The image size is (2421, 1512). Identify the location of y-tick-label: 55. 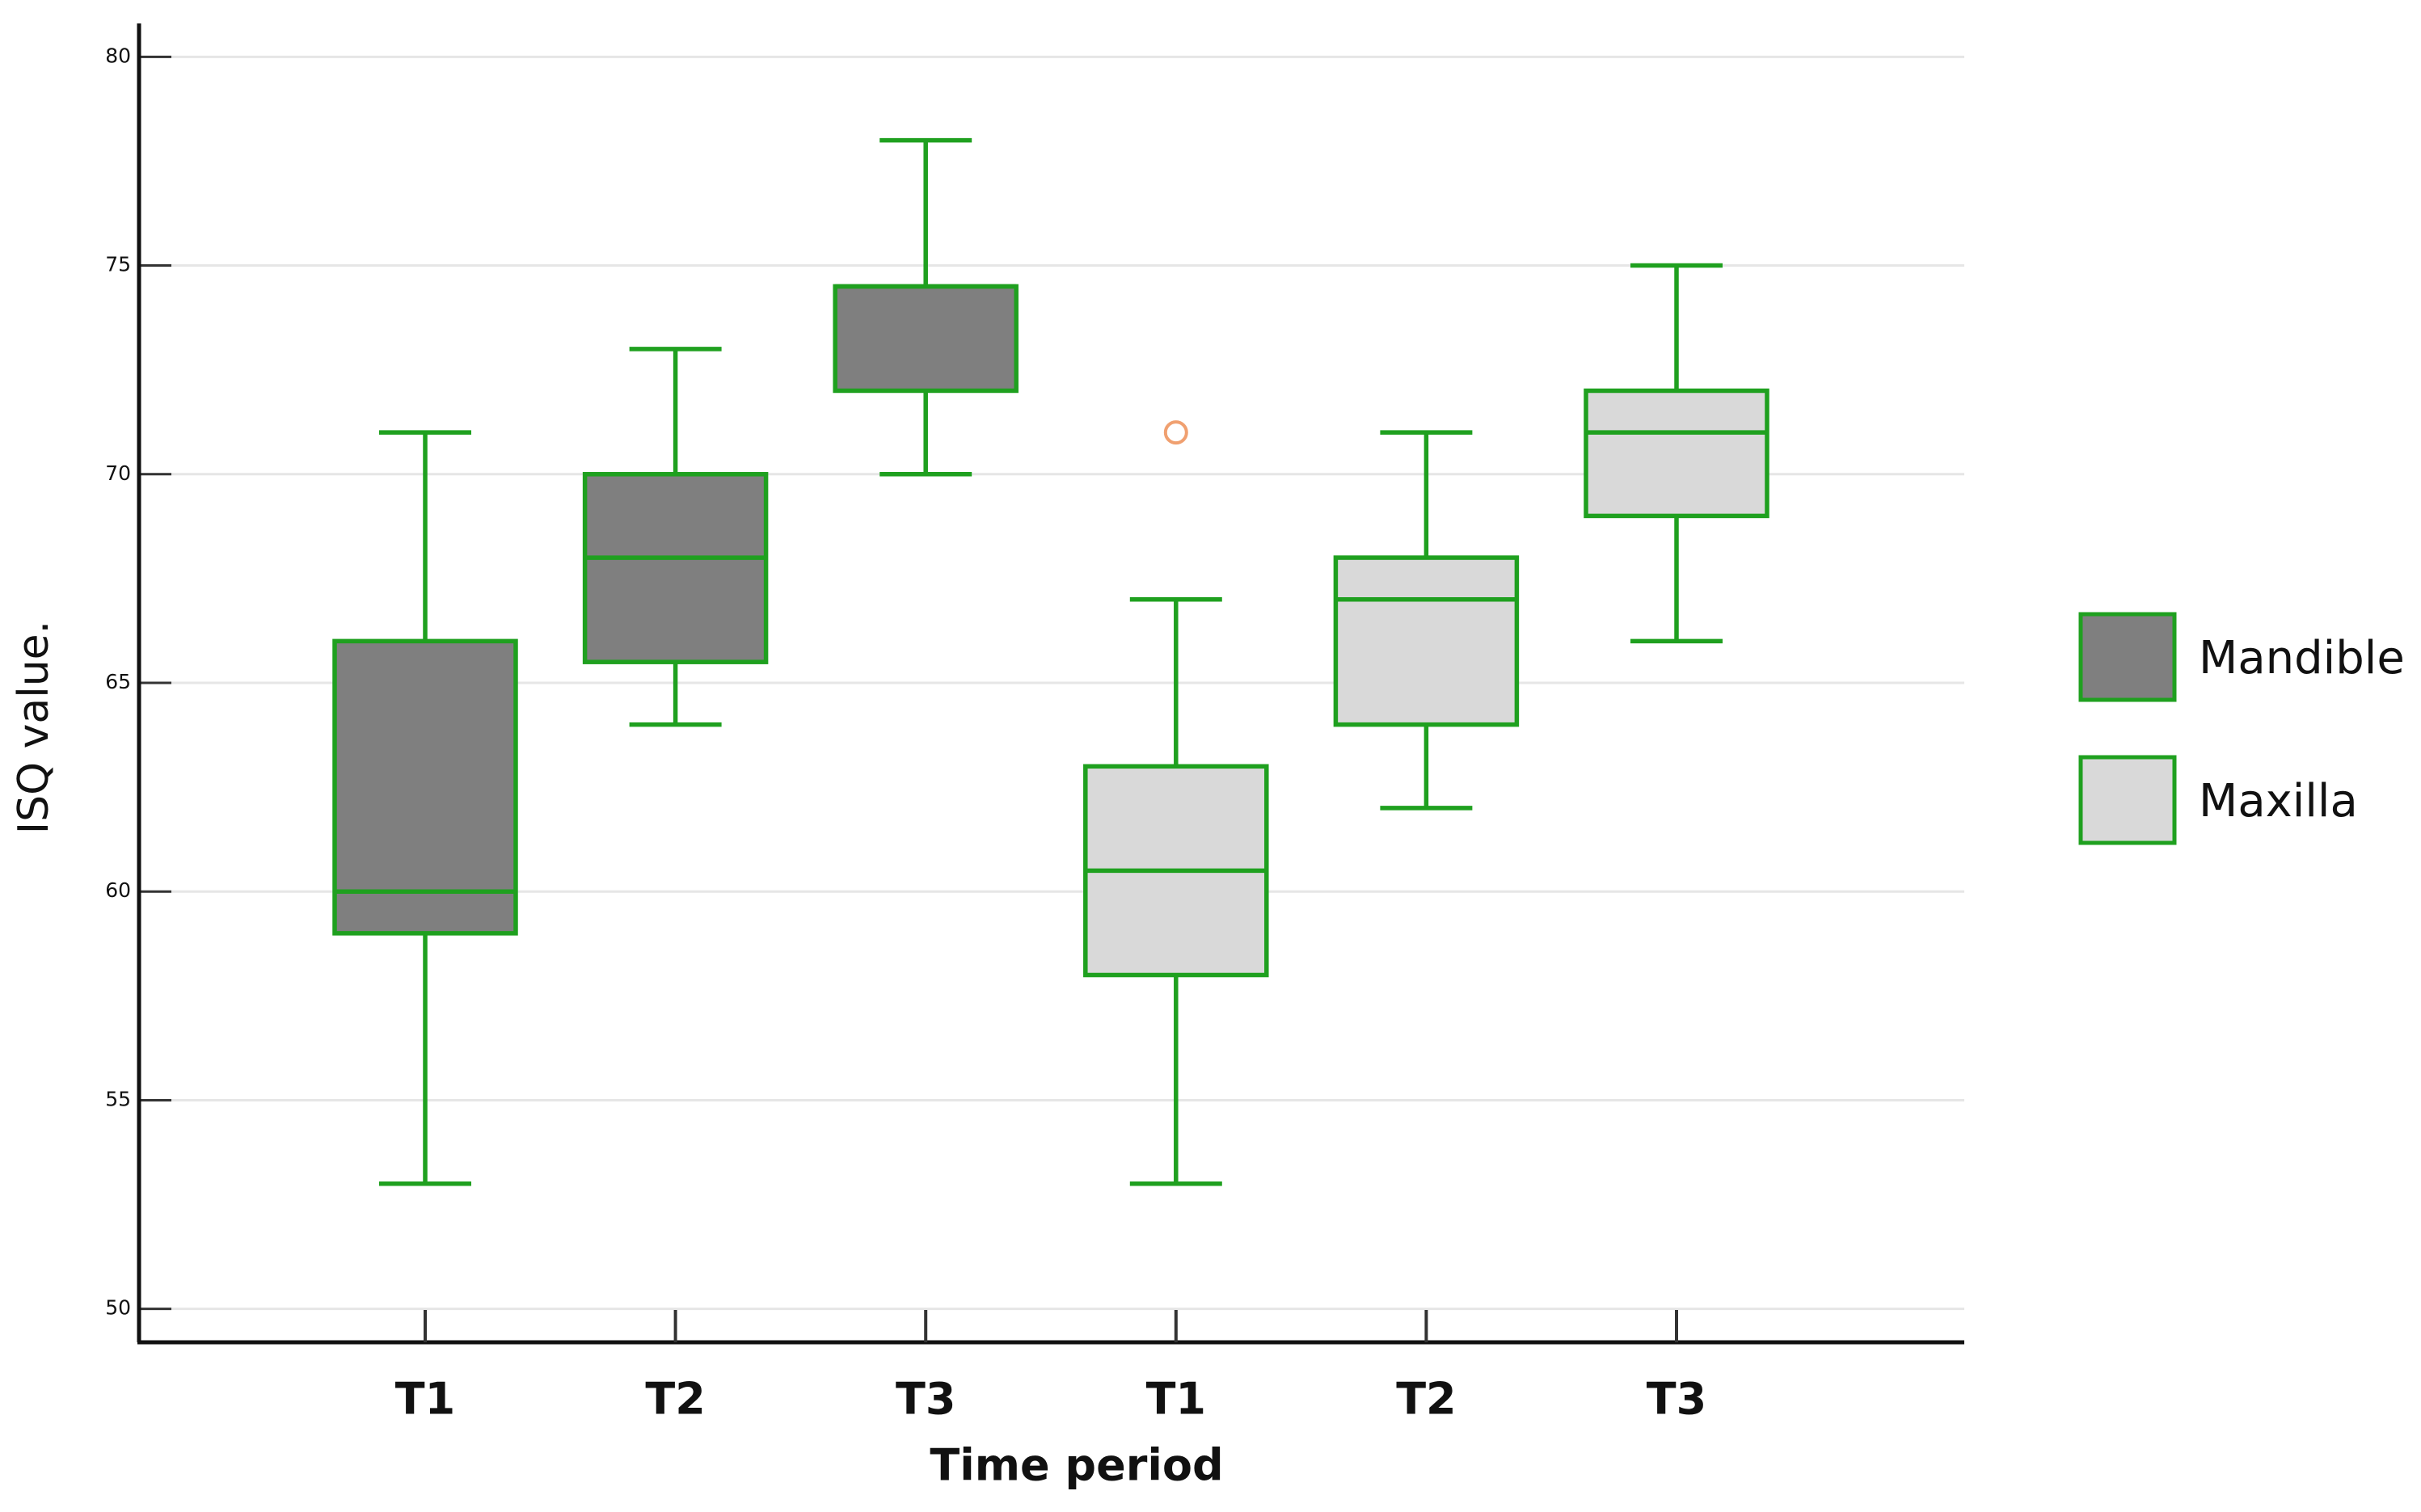
(118, 1098).